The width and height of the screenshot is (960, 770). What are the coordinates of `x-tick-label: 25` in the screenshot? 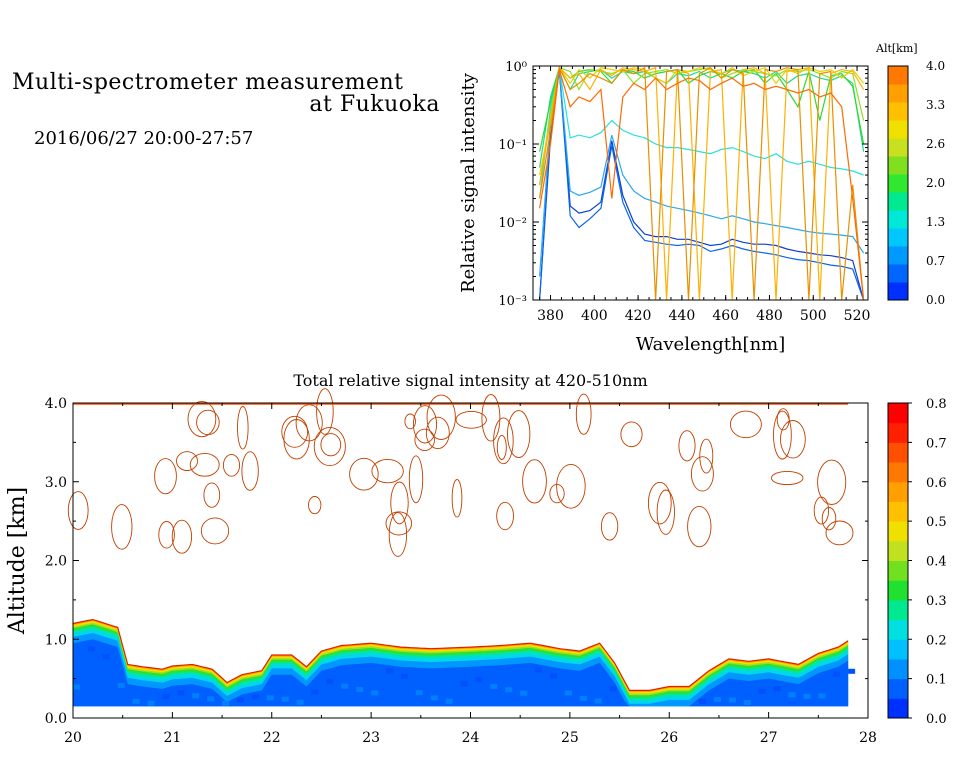 It's located at (570, 738).